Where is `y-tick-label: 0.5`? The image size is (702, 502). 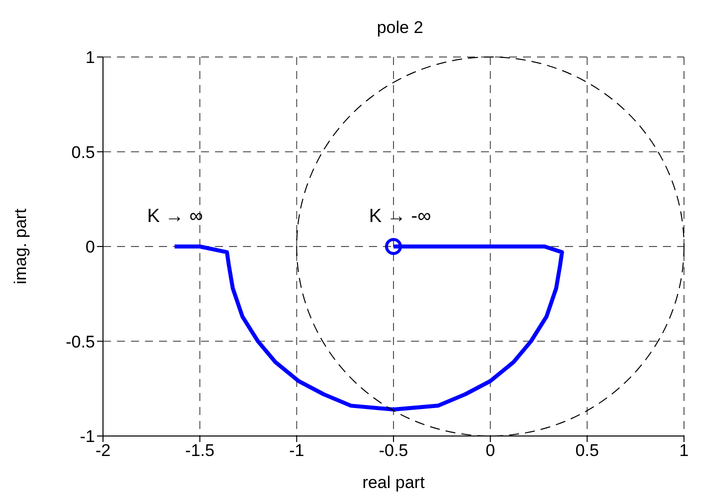 y-tick-label: 0.5 is located at coordinates (83, 152).